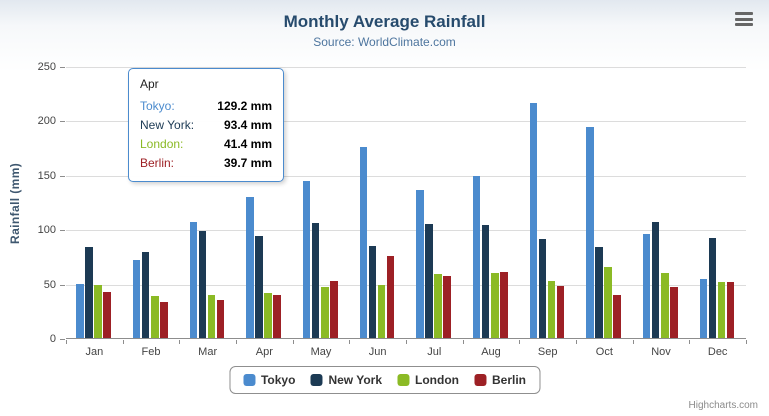 This screenshot has height=416, width=769. What do you see at coordinates (495, 305) in the screenshot?
I see `bar-london-aug` at bounding box center [495, 305].